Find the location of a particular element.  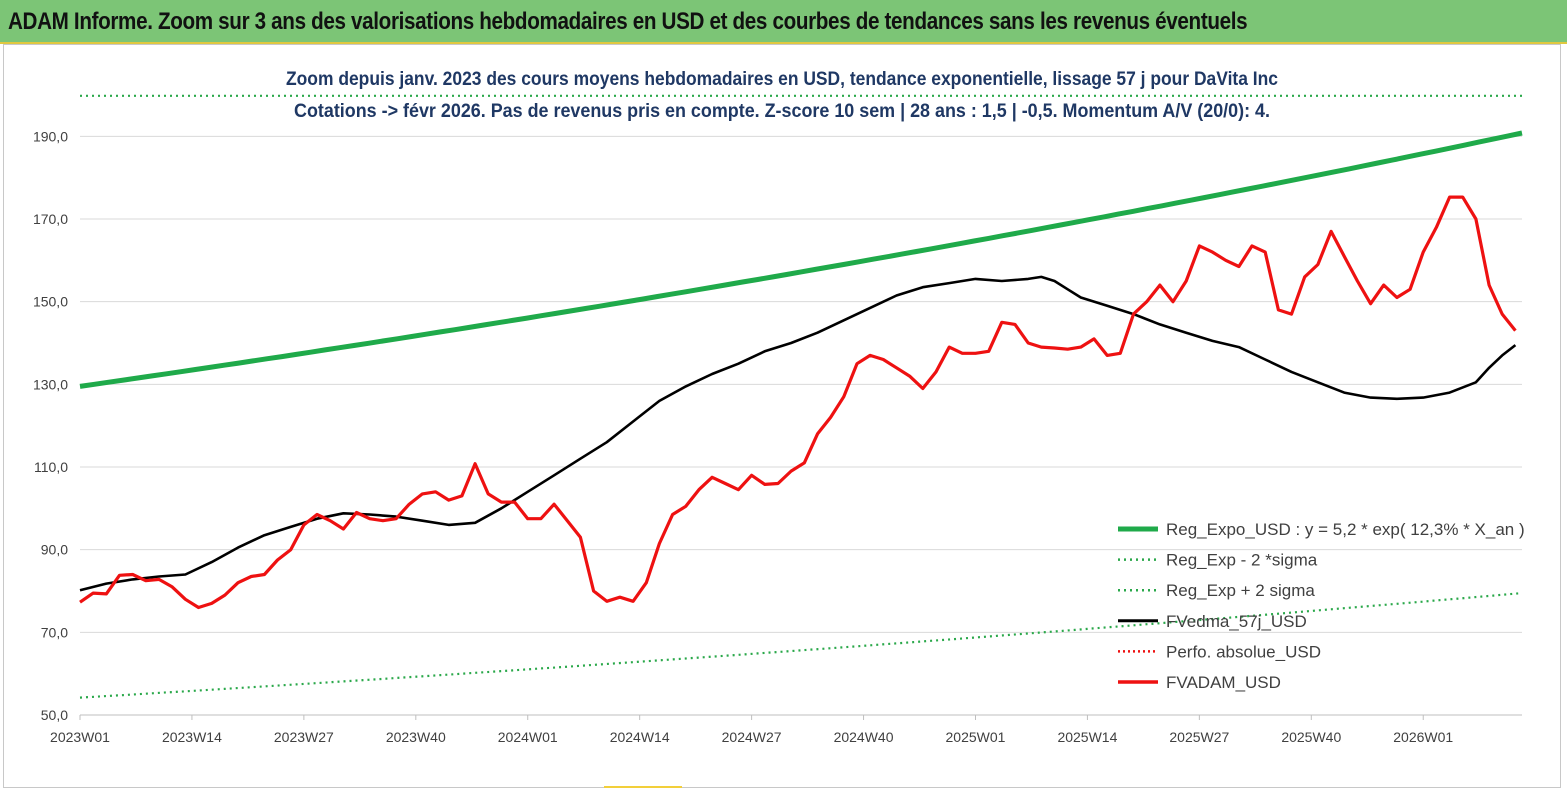

y-tick-label: 190,0 is located at coordinates (50, 136).